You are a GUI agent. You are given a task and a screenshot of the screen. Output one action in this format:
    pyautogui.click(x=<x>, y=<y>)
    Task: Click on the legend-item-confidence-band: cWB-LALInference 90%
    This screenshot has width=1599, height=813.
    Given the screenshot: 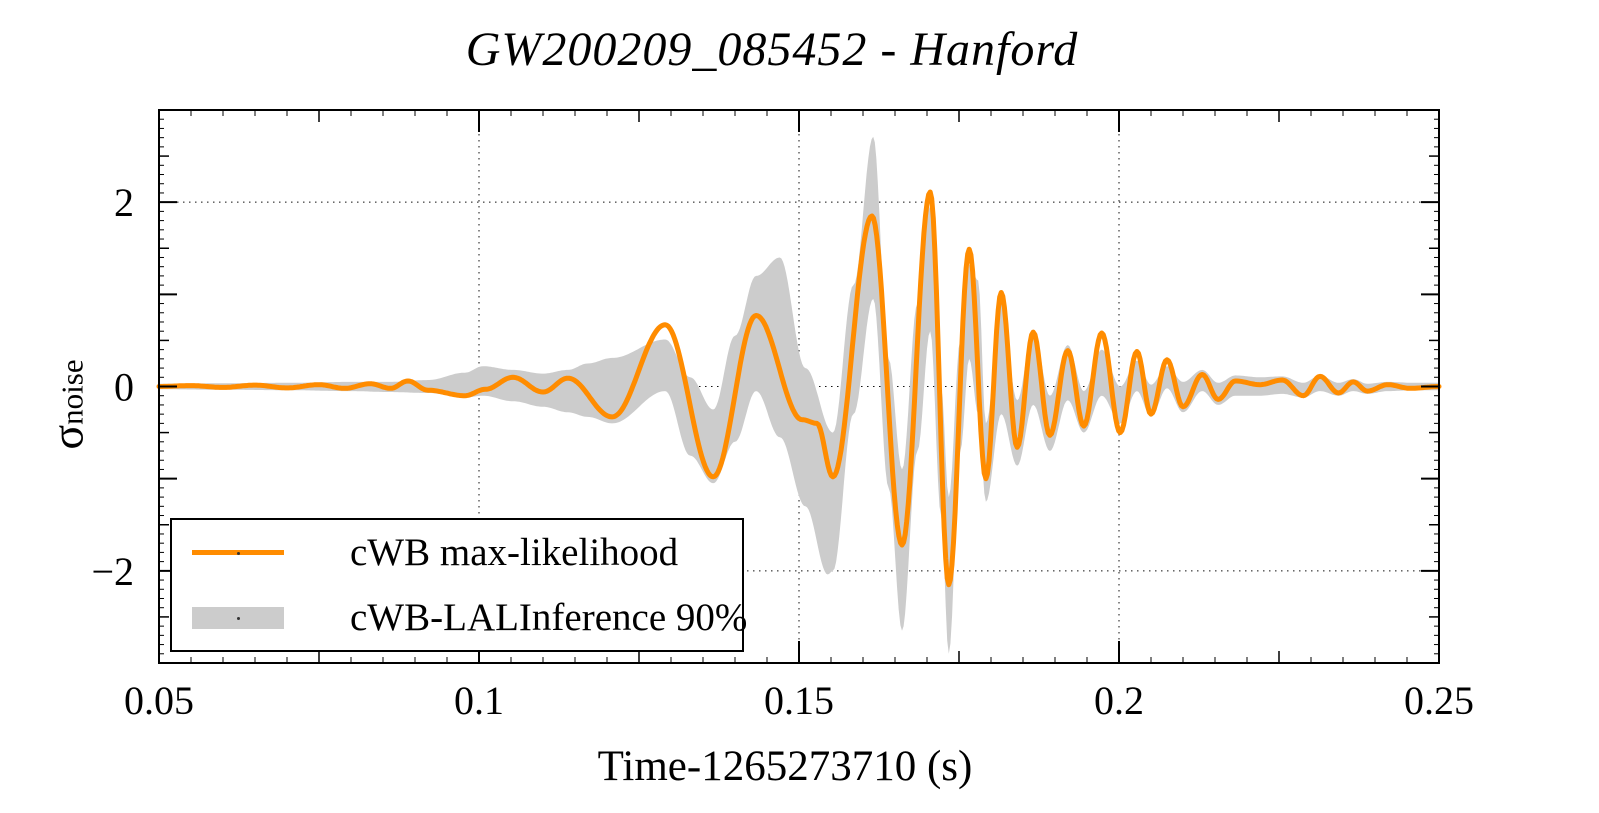 What is the action you would take?
    pyautogui.click(x=459, y=617)
    